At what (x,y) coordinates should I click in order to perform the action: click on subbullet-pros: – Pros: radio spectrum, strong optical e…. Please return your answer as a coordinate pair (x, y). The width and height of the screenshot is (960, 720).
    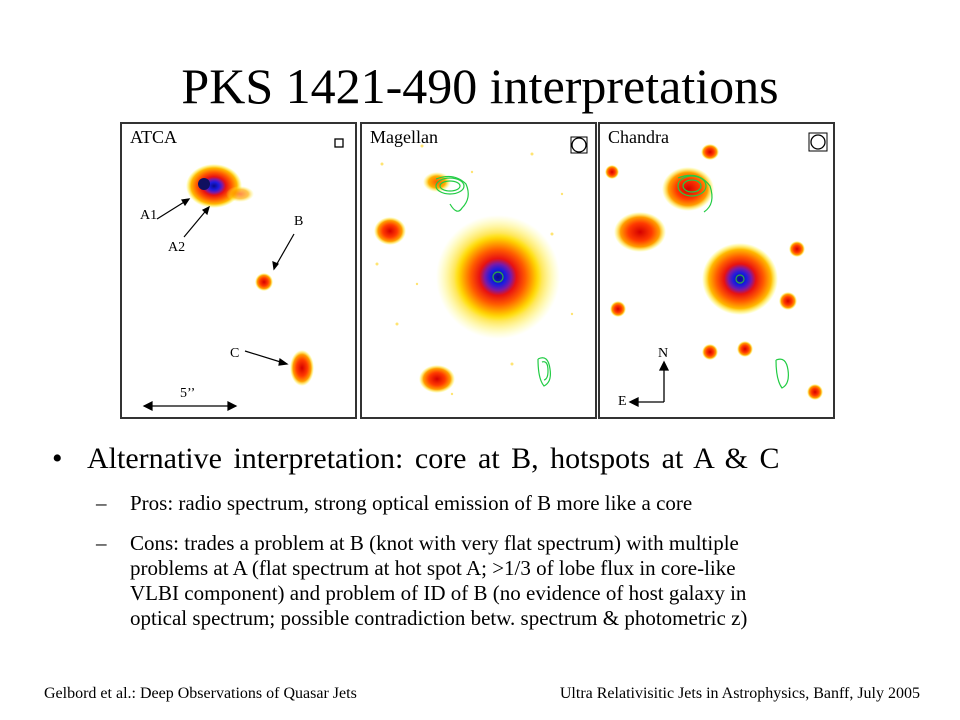
    Looking at the image, I should click on (394, 503).